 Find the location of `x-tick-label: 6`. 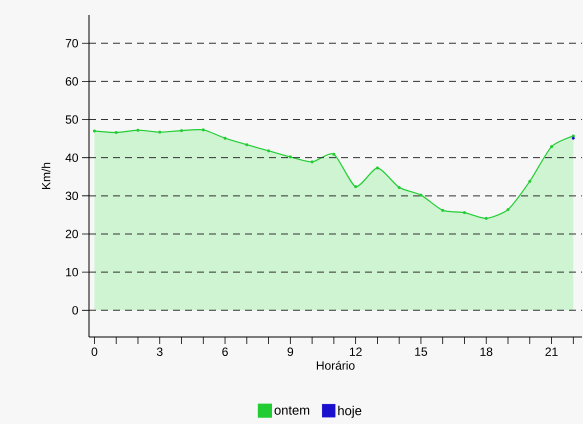

x-tick-label: 6 is located at coordinates (225, 352).